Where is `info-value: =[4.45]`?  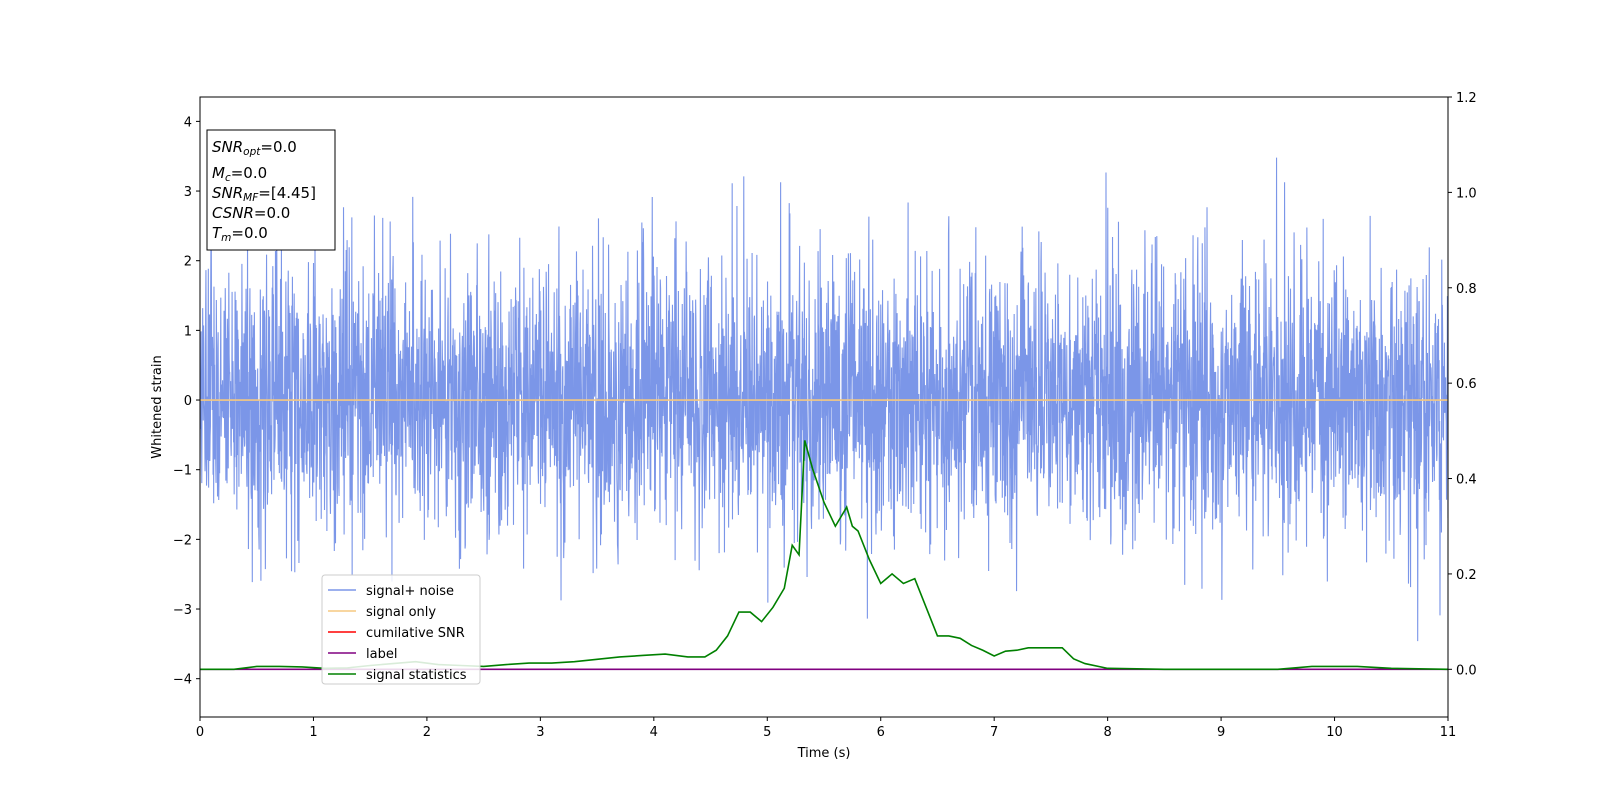
info-value: =[4.45] is located at coordinates (287, 193).